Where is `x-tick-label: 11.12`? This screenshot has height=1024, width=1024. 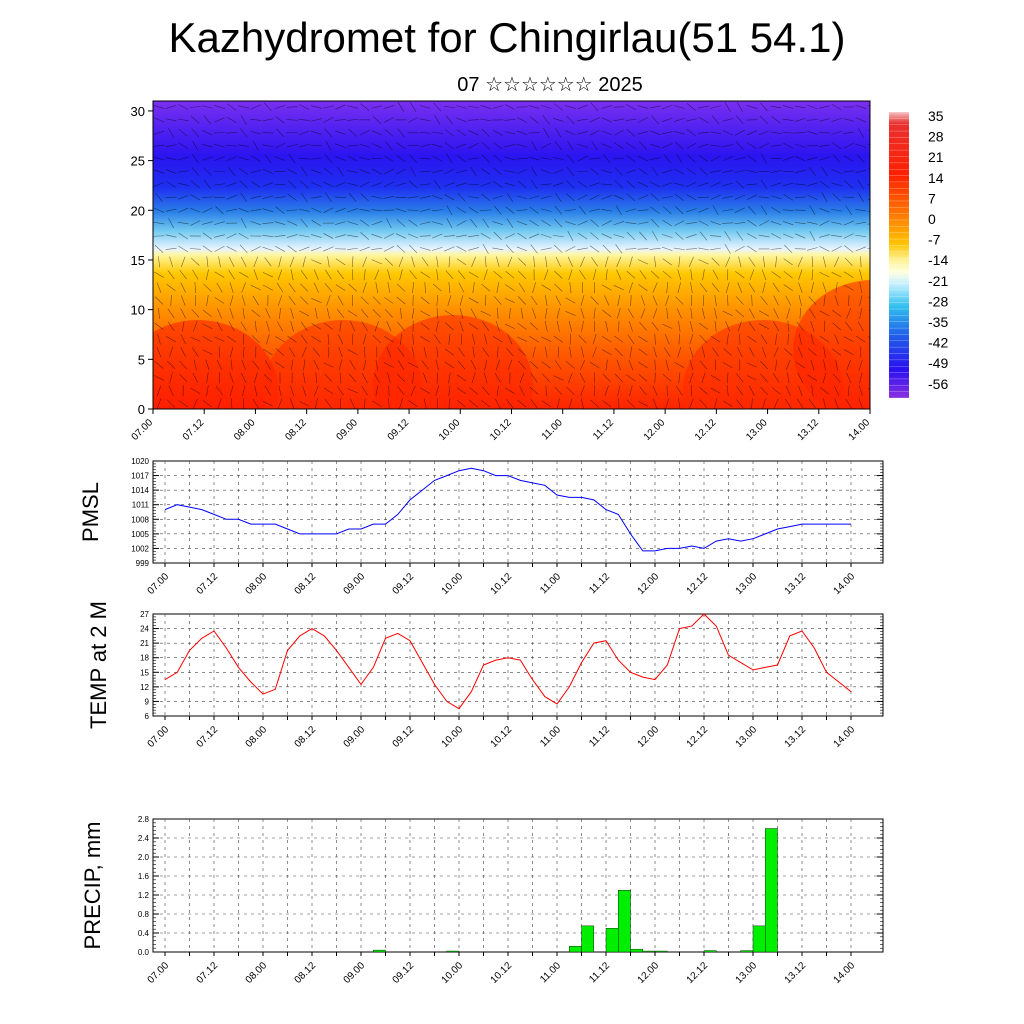 x-tick-label: 11.12 is located at coordinates (603, 429).